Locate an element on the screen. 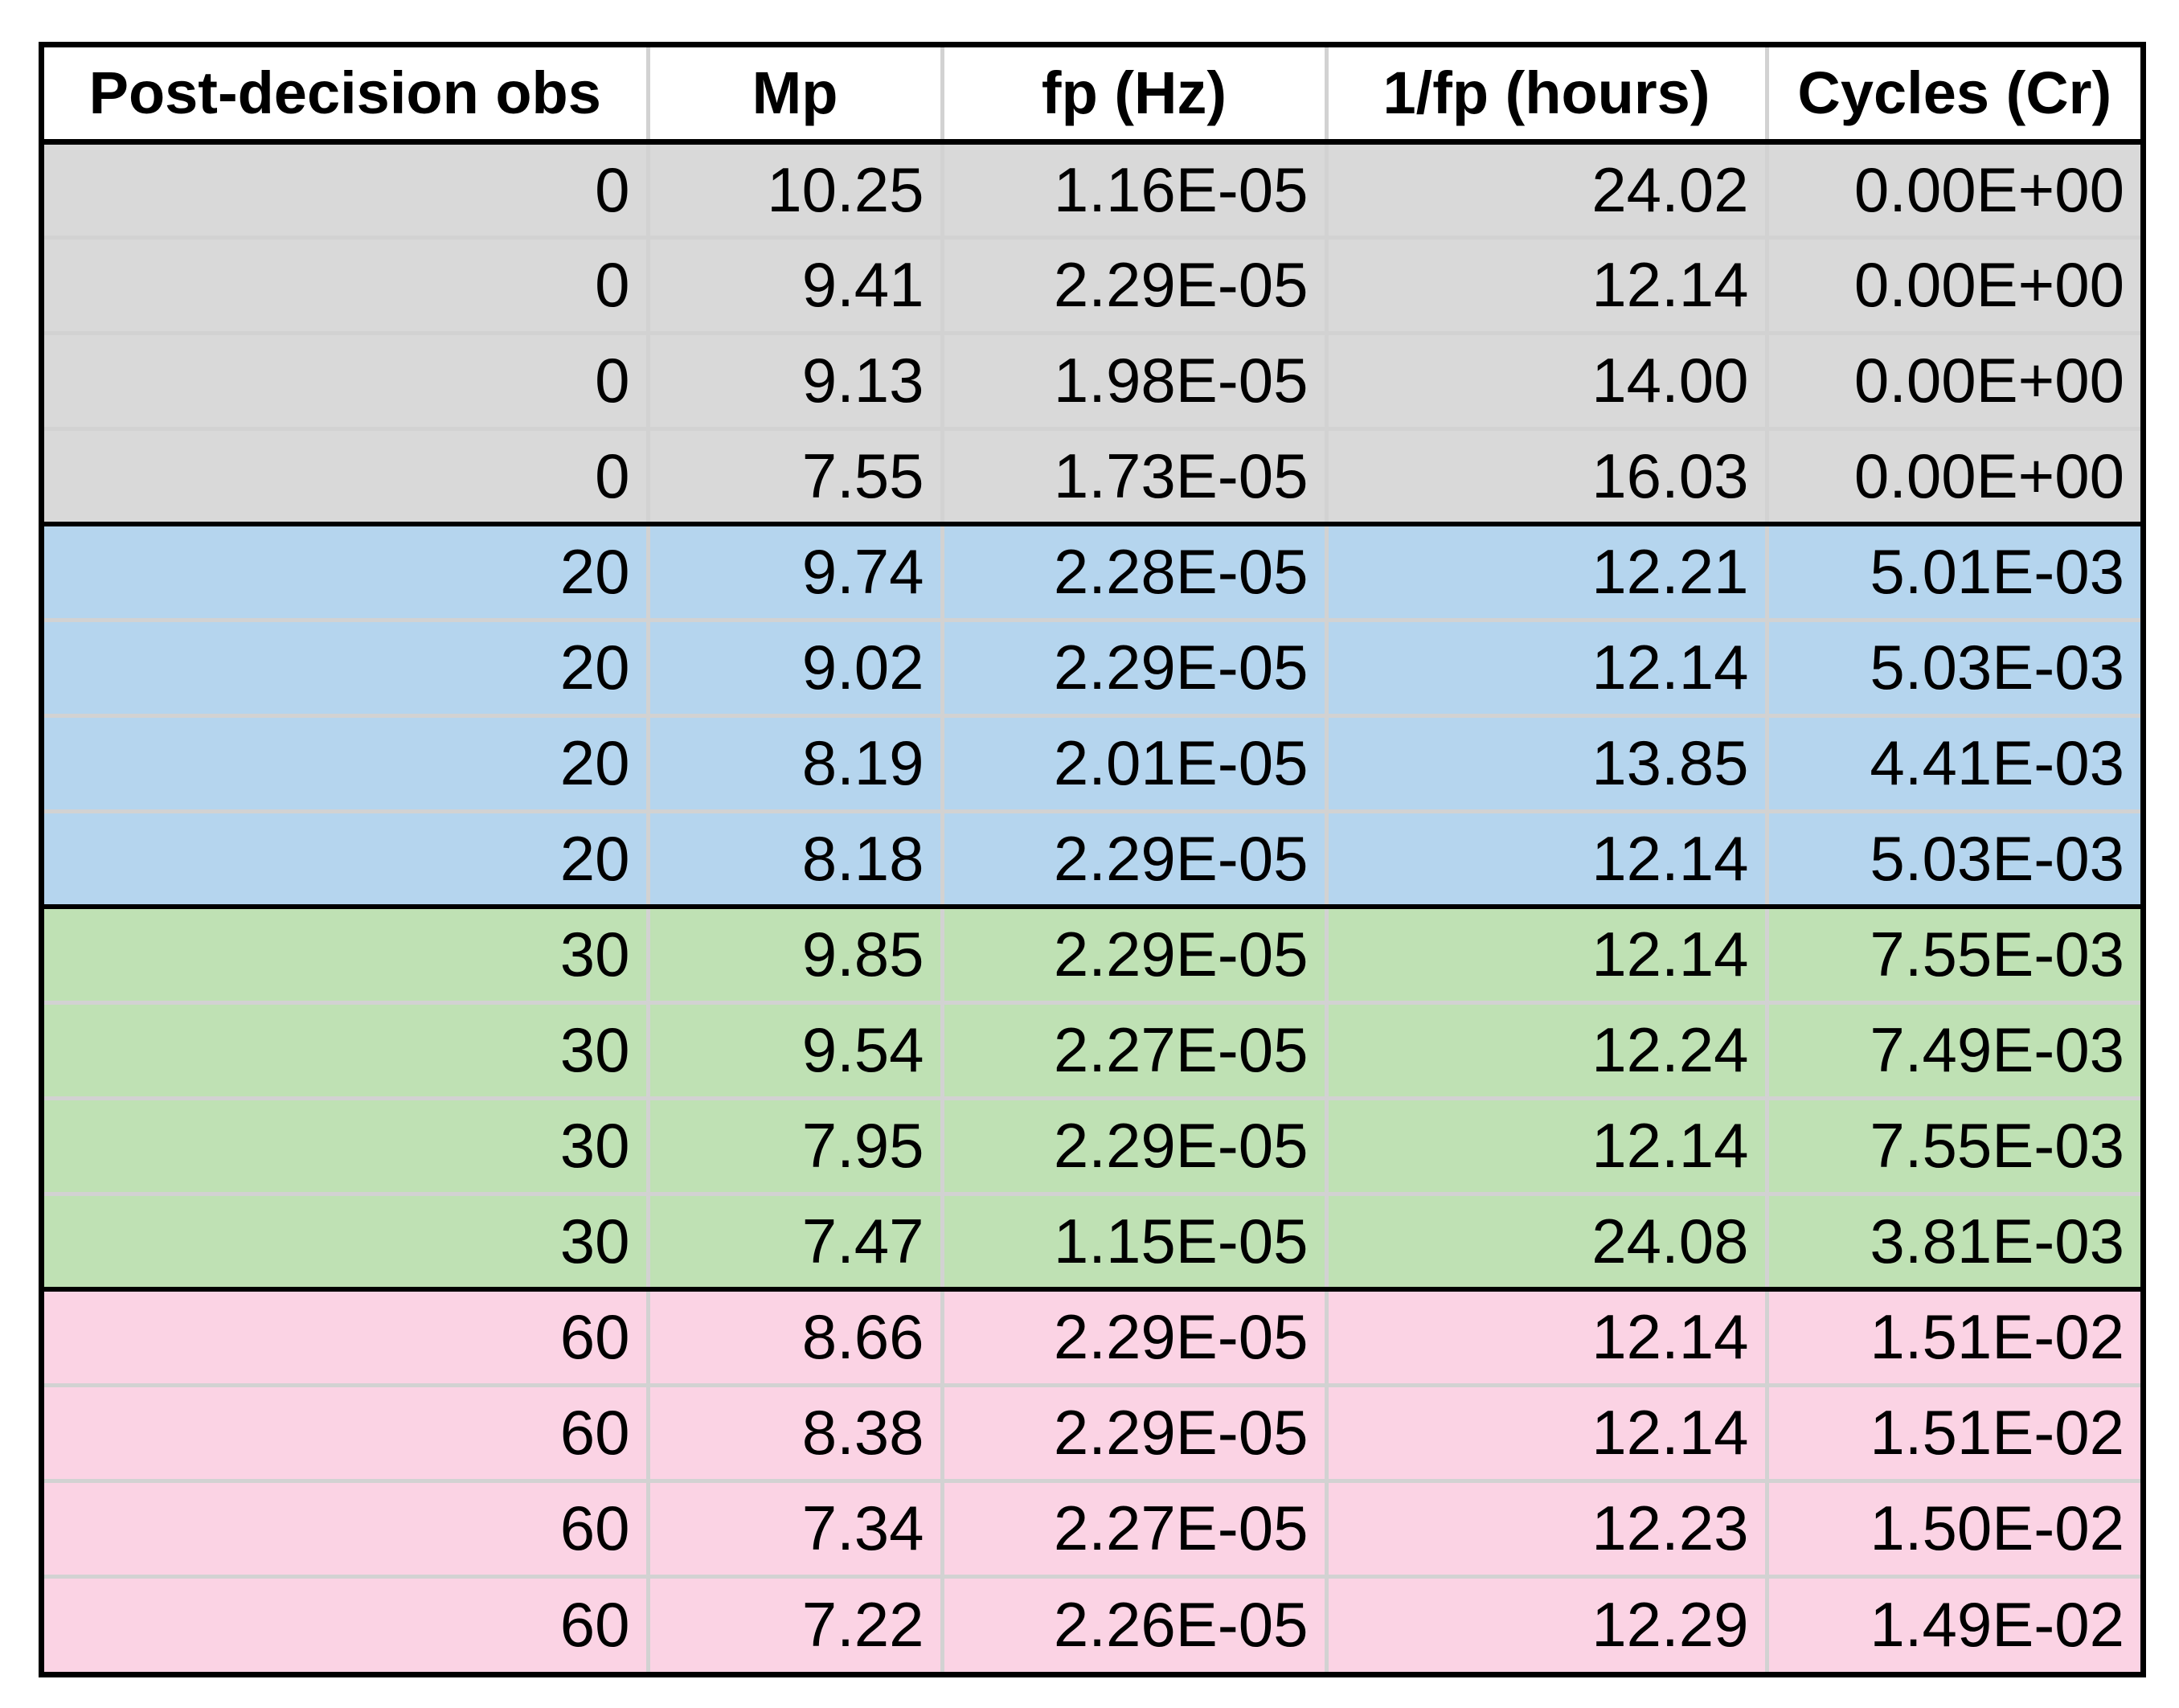 The width and height of the screenshot is (2179, 1708). table-row: 30 9.54 2.27E-05 12.24 7.49E-03 is located at coordinates (1092, 1049).